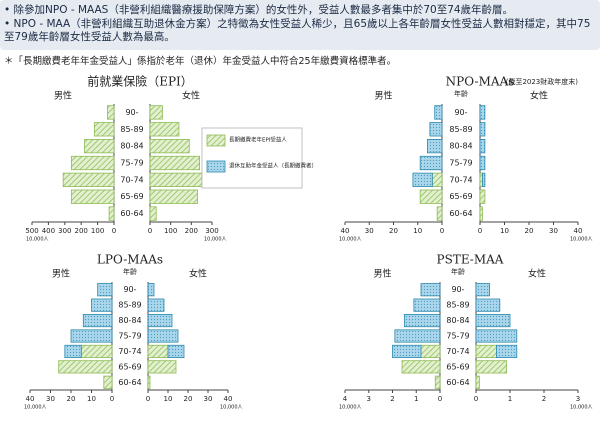 Image resolution: width=605 pixels, height=422 pixels. I want to click on x-tick-label: 4, so click(345, 399).